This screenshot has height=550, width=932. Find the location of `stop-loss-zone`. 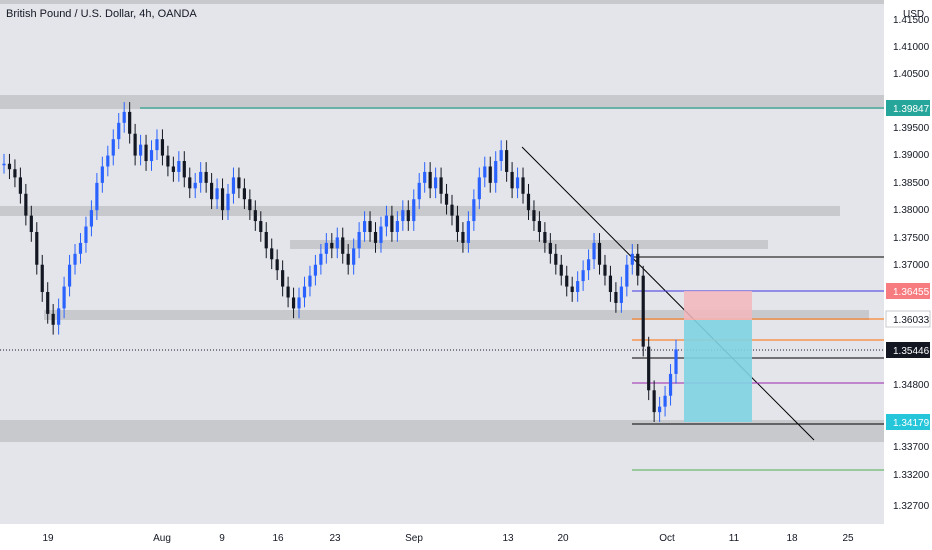

stop-loss-zone is located at coordinates (718, 305).